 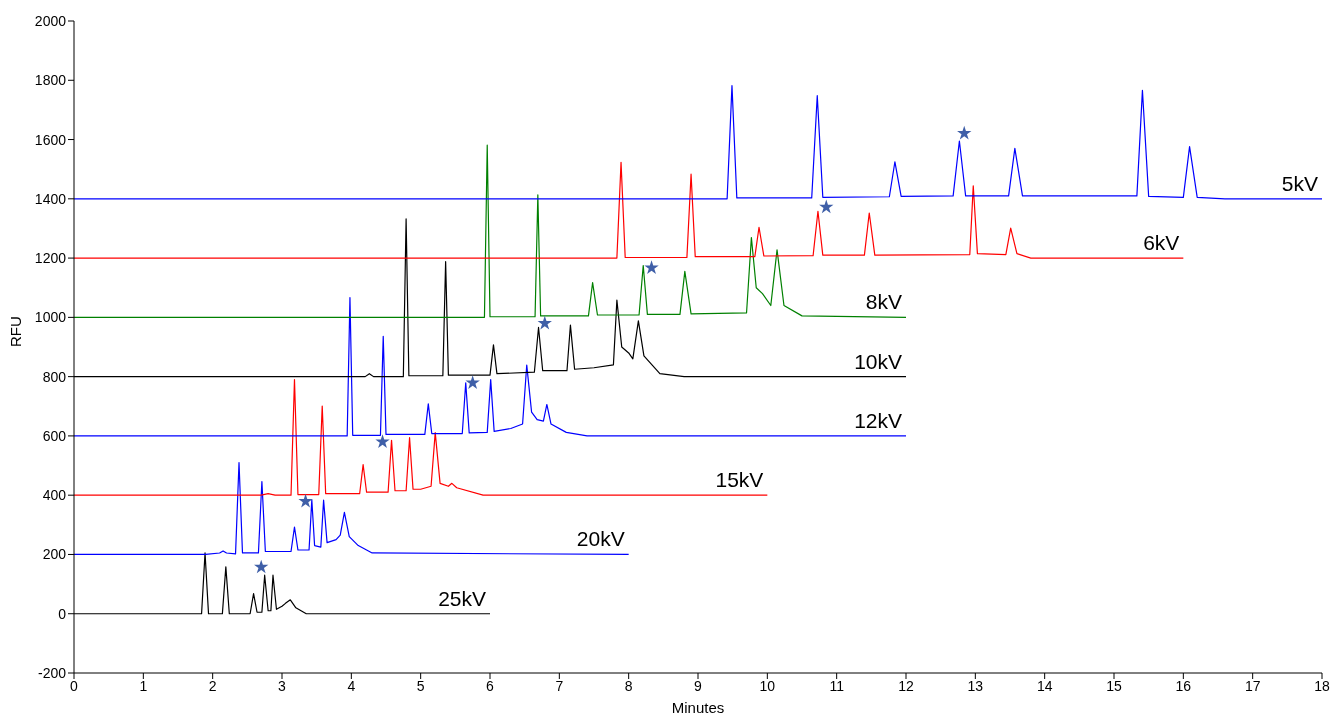 I want to click on x-tick-label: 2, so click(x=212, y=685).